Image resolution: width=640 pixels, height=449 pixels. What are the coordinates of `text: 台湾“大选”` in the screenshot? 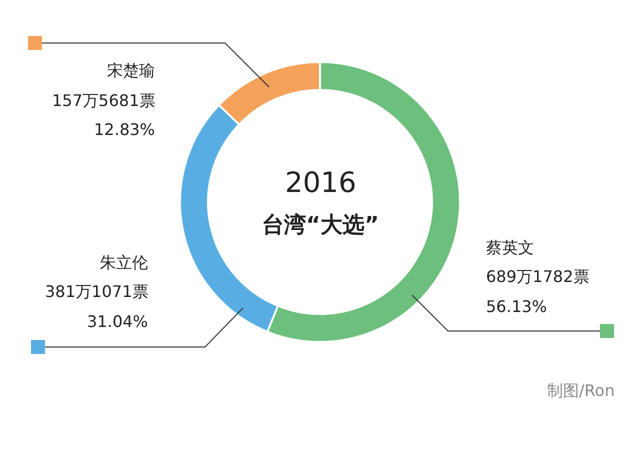 It's located at (320, 225).